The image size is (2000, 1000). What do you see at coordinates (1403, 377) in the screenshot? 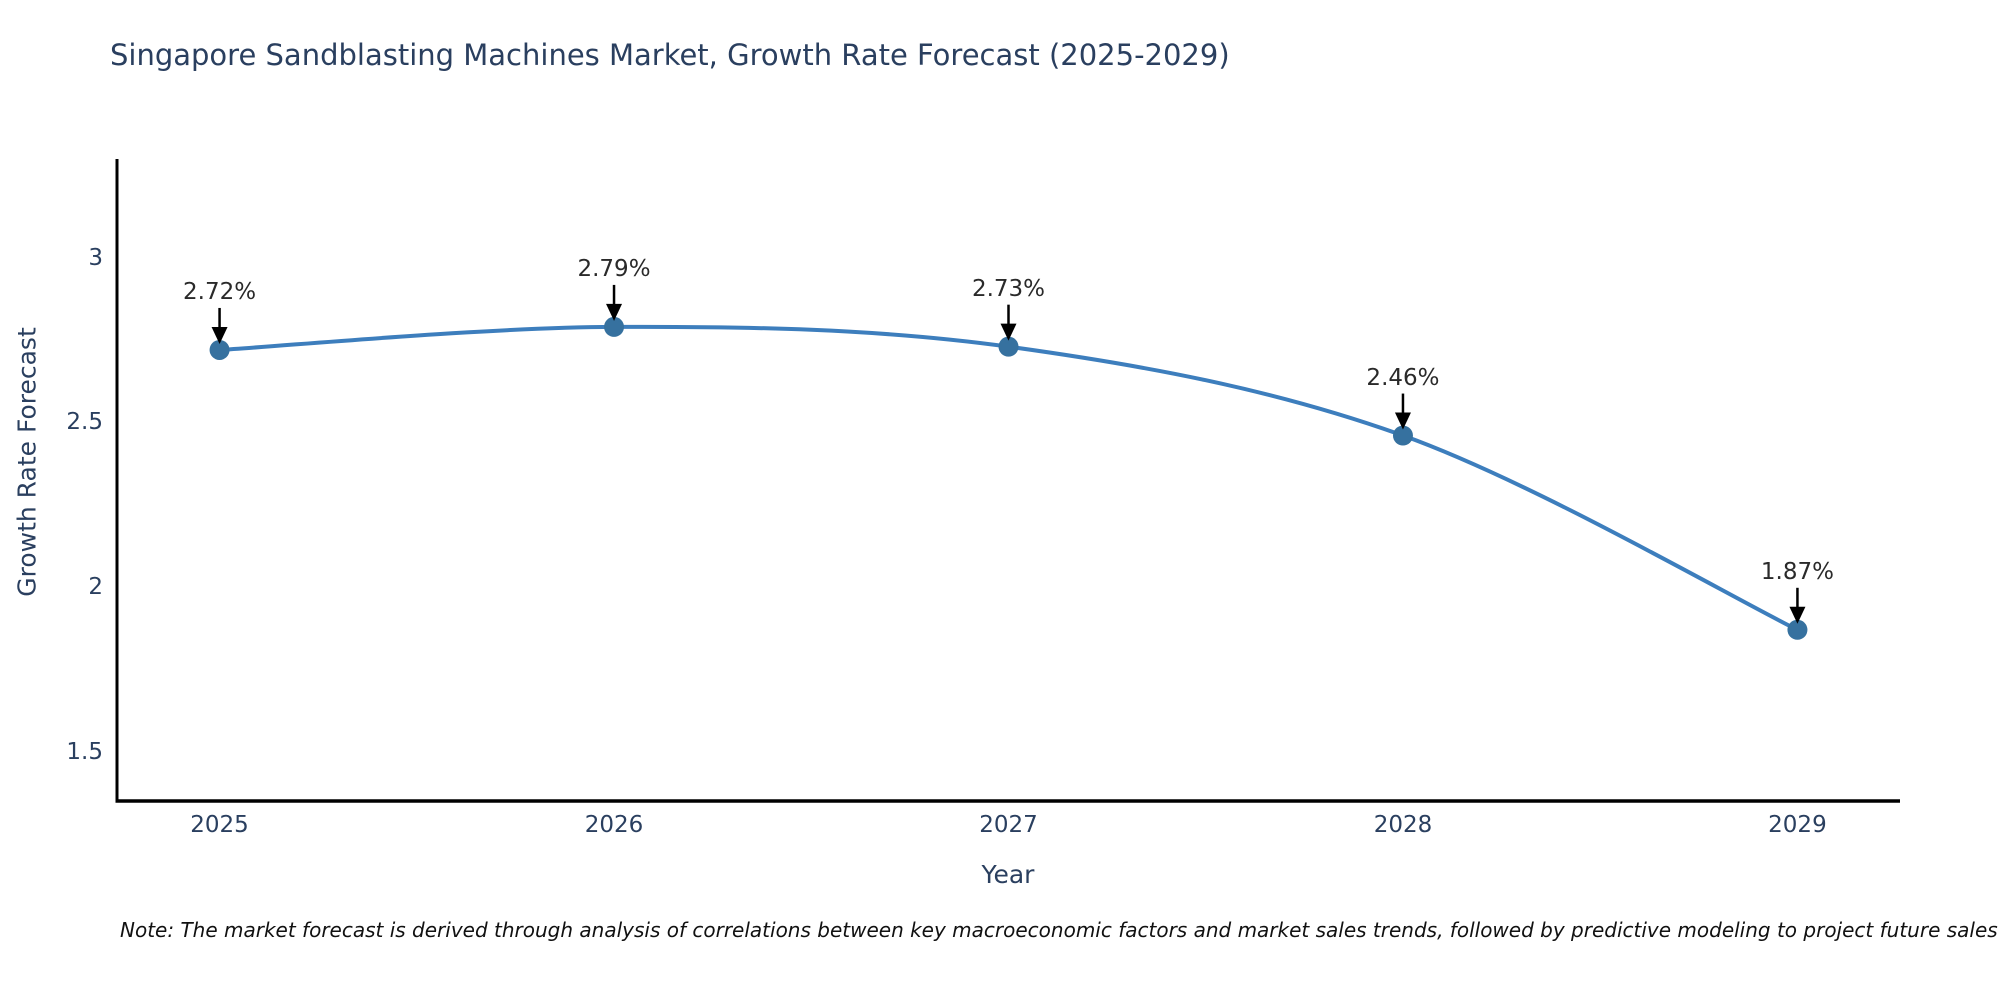
I see `annotation-label-2028: 2.46%` at bounding box center [1403, 377].